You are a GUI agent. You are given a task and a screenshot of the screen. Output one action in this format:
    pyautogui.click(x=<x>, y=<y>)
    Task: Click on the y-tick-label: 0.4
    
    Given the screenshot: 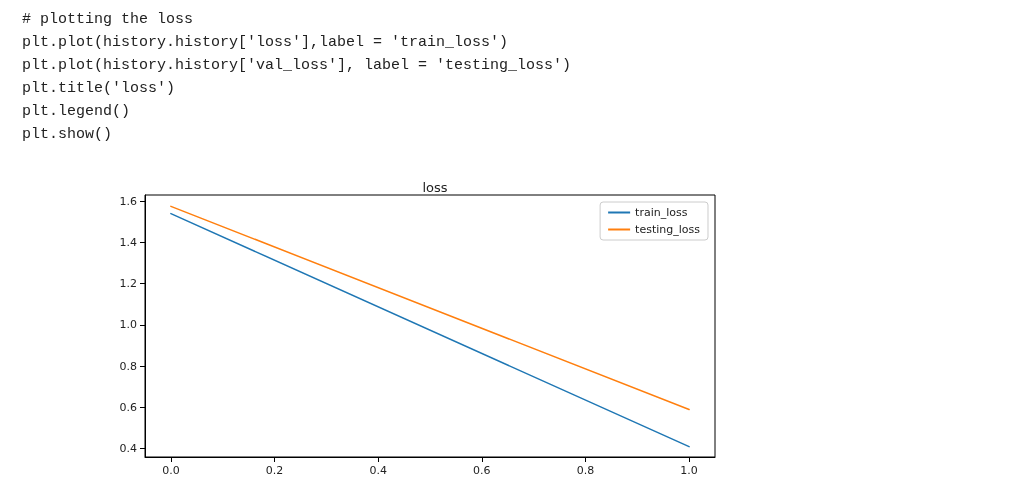 What is the action you would take?
    pyautogui.click(x=128, y=449)
    